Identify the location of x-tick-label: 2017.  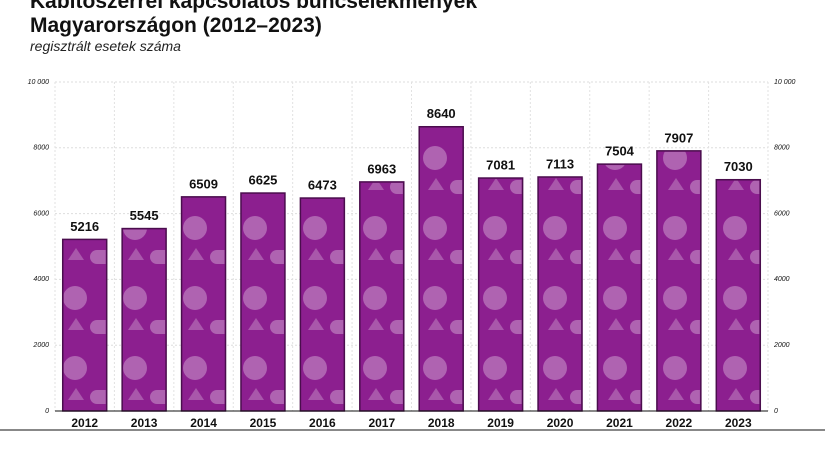
(381, 423).